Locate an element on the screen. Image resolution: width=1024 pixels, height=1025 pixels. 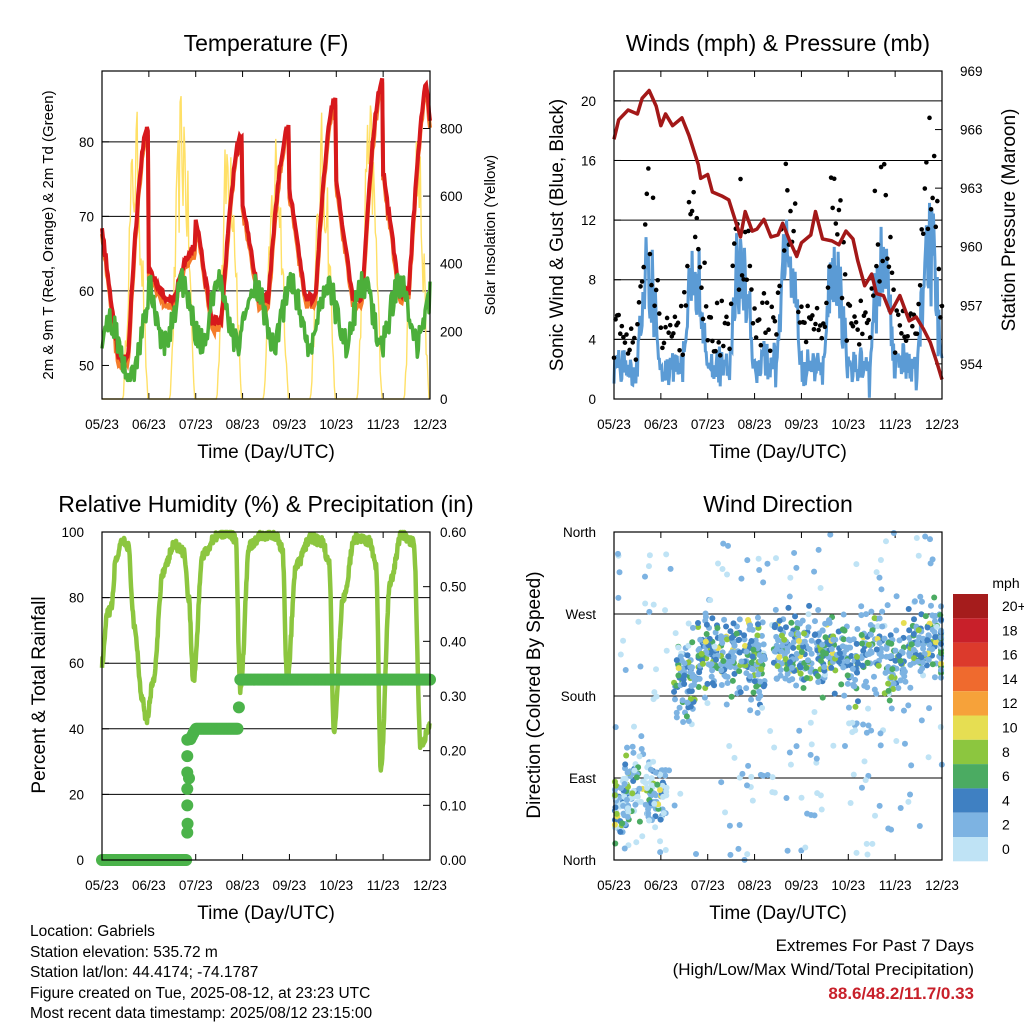
winds-ytick-label: 12 is located at coordinates (588, 220).